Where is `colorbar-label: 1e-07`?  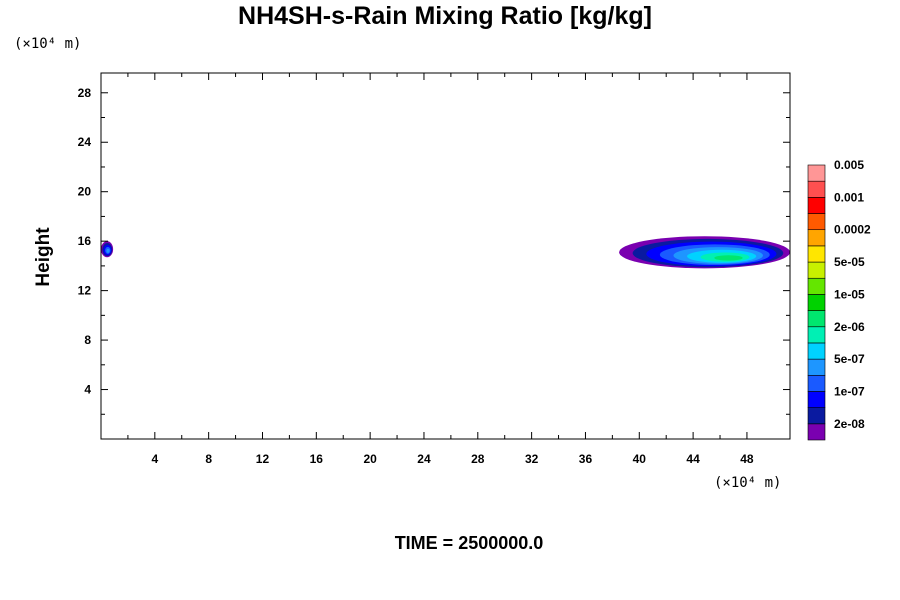
colorbar-label: 1e-07 is located at coordinates (849, 391).